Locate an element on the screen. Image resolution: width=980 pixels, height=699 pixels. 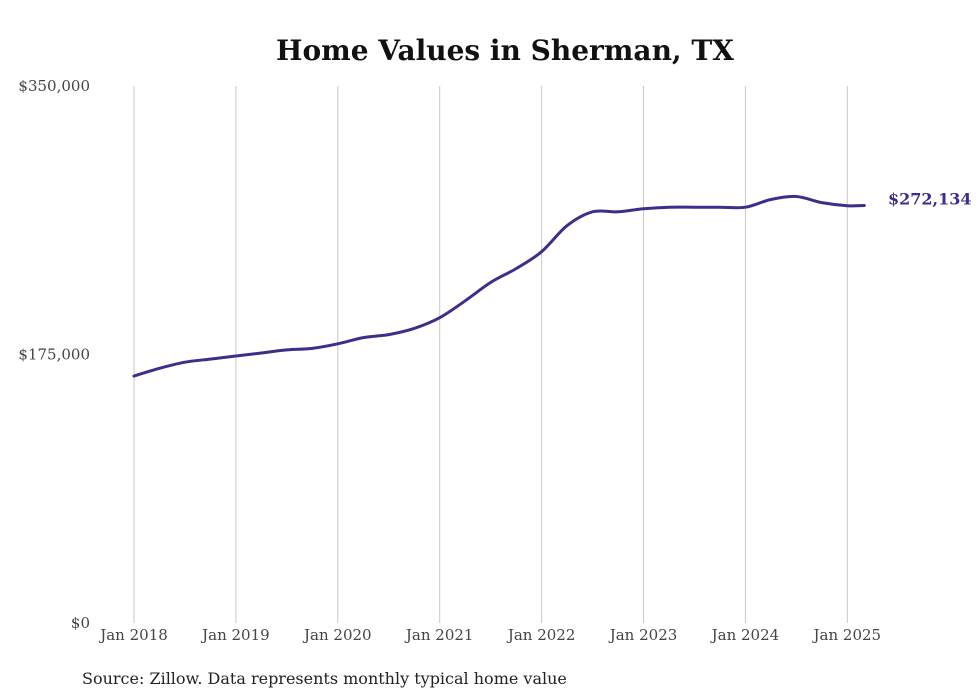
y-tick-label: $175,000 is located at coordinates (54, 355).